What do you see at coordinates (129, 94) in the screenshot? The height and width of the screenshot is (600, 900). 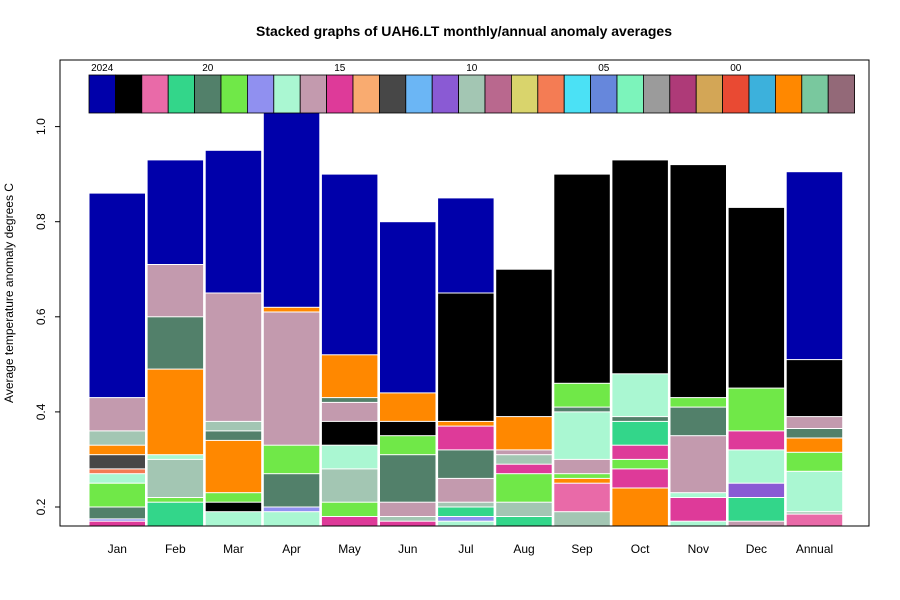 I see `legend-swatch-2023` at bounding box center [129, 94].